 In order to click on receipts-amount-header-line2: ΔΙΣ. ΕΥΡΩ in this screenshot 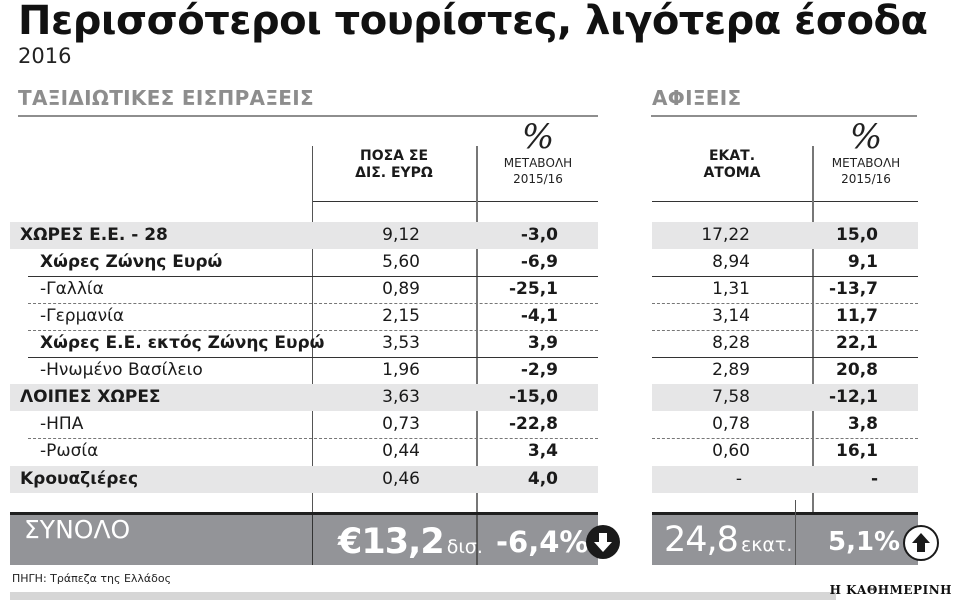, I will do `click(394, 173)`.